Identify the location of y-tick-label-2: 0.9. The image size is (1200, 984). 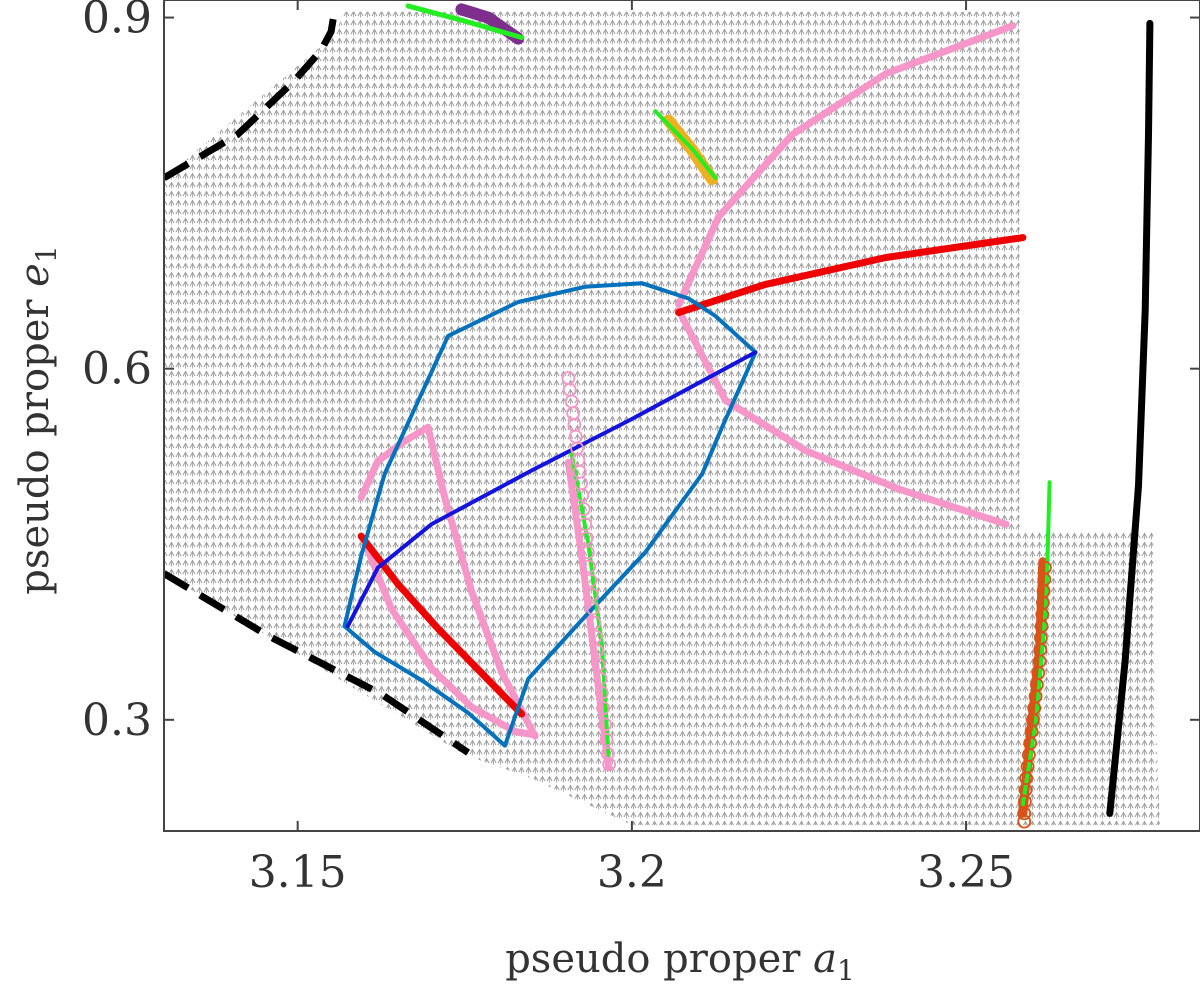
(117, 22).